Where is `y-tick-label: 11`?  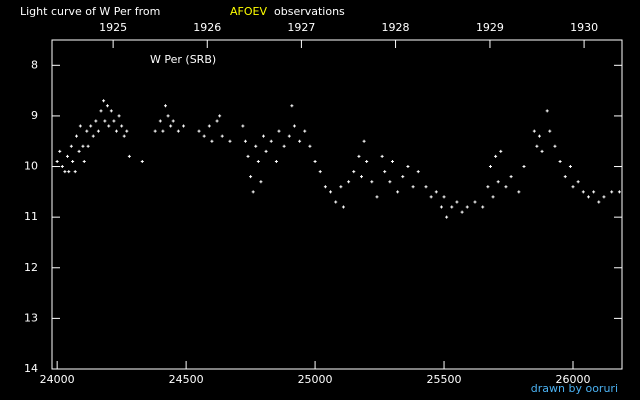 y-tick-label: 11 is located at coordinates (31, 216).